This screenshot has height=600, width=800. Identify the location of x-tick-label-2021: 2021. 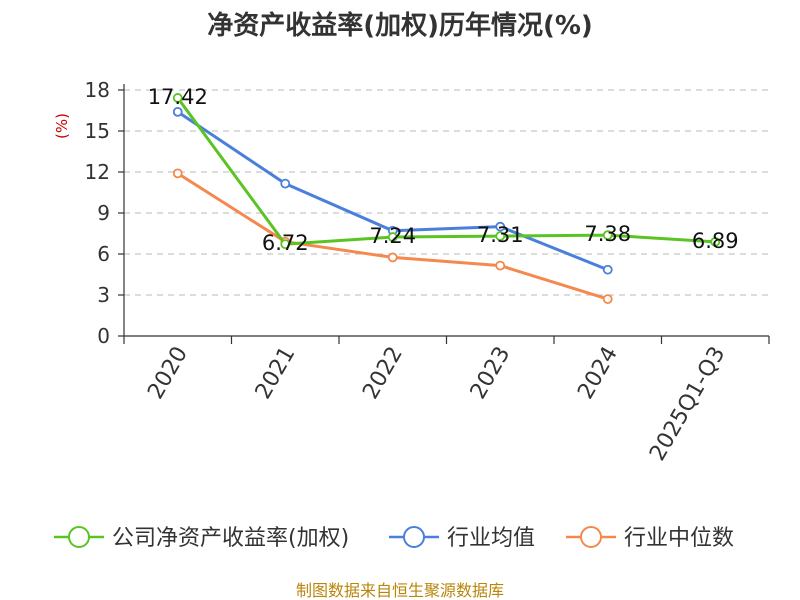
(276, 373).